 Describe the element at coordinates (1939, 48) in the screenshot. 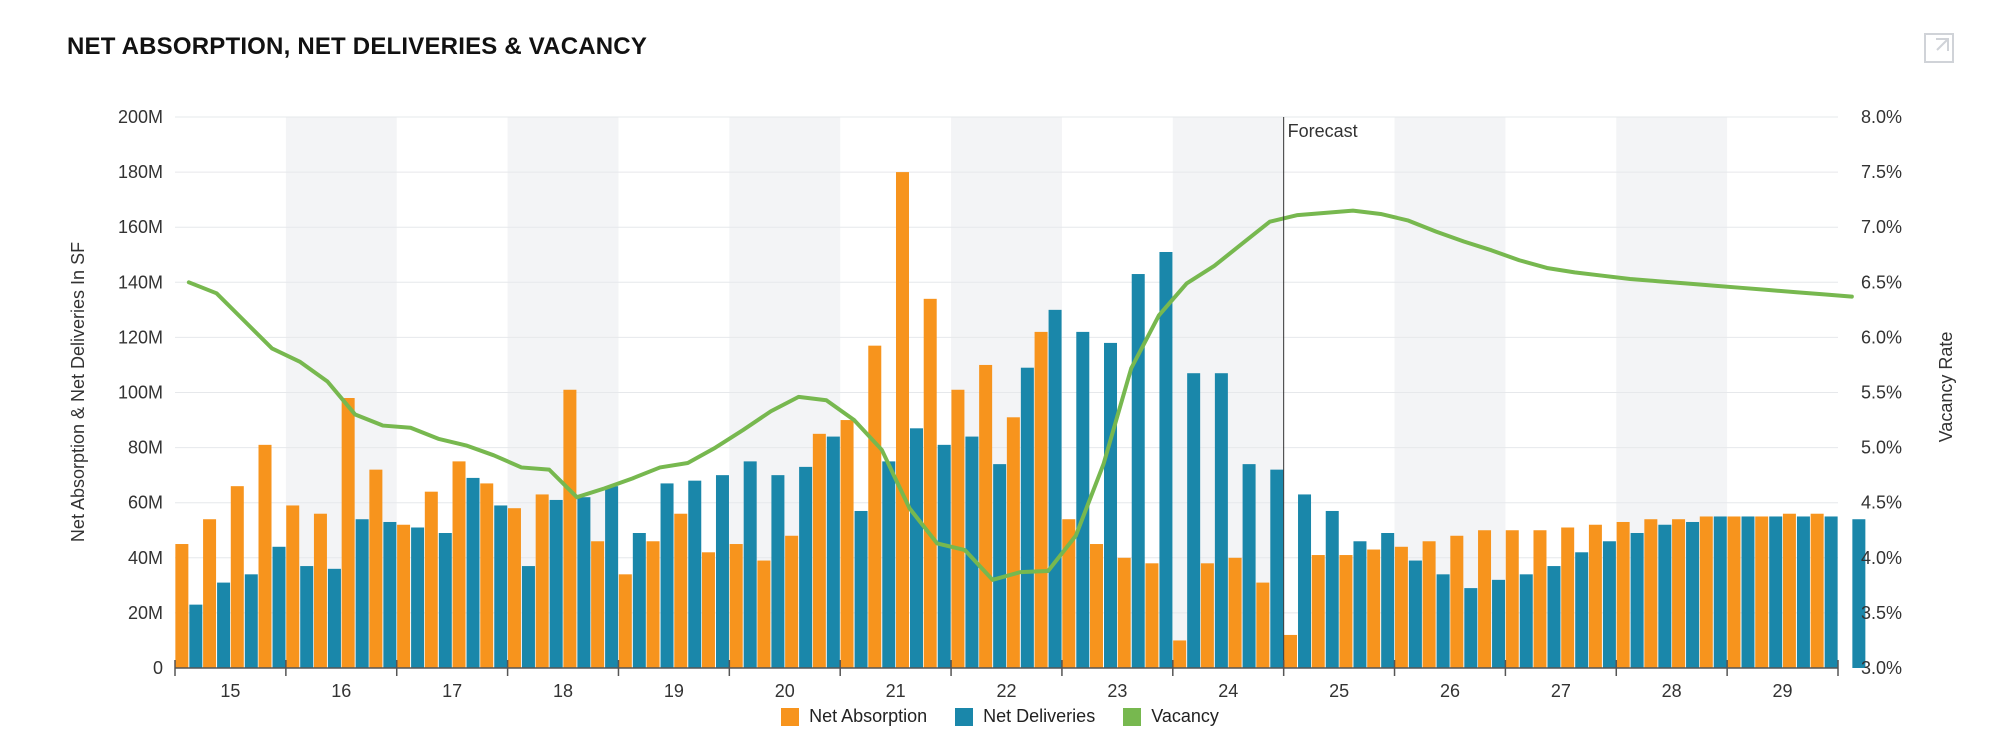

I see `expand-icon` at that location.